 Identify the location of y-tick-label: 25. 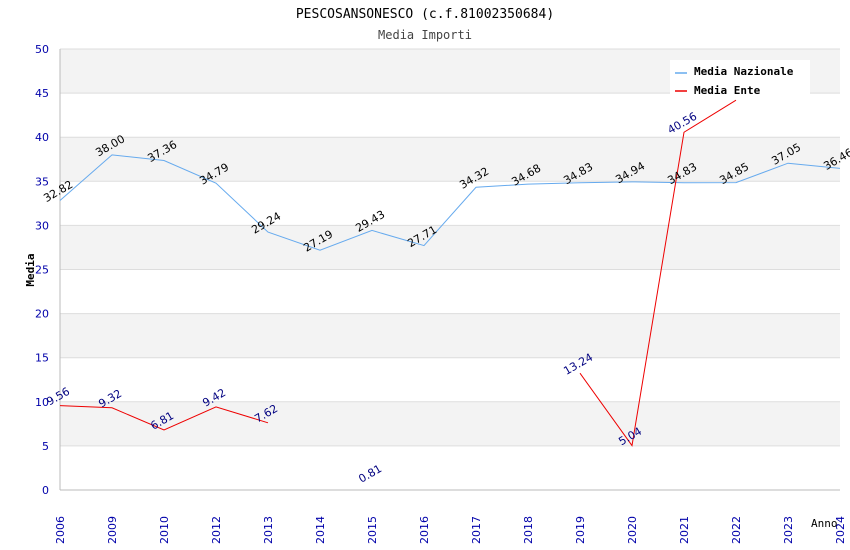
(42, 270).